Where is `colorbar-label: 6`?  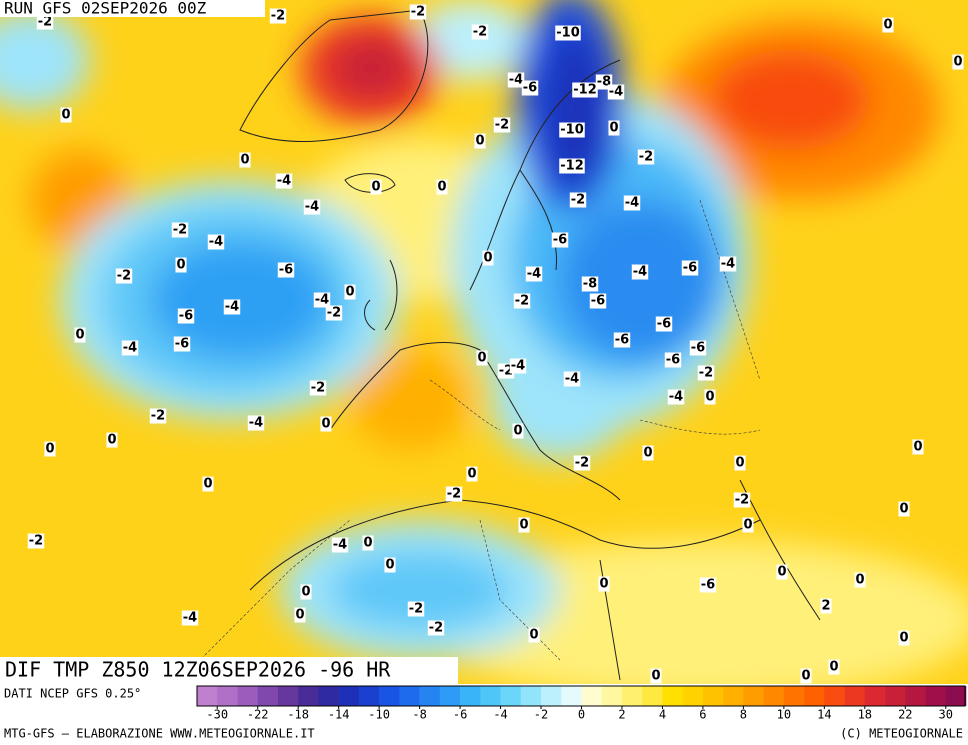 colorbar-label: 6 is located at coordinates (702, 715).